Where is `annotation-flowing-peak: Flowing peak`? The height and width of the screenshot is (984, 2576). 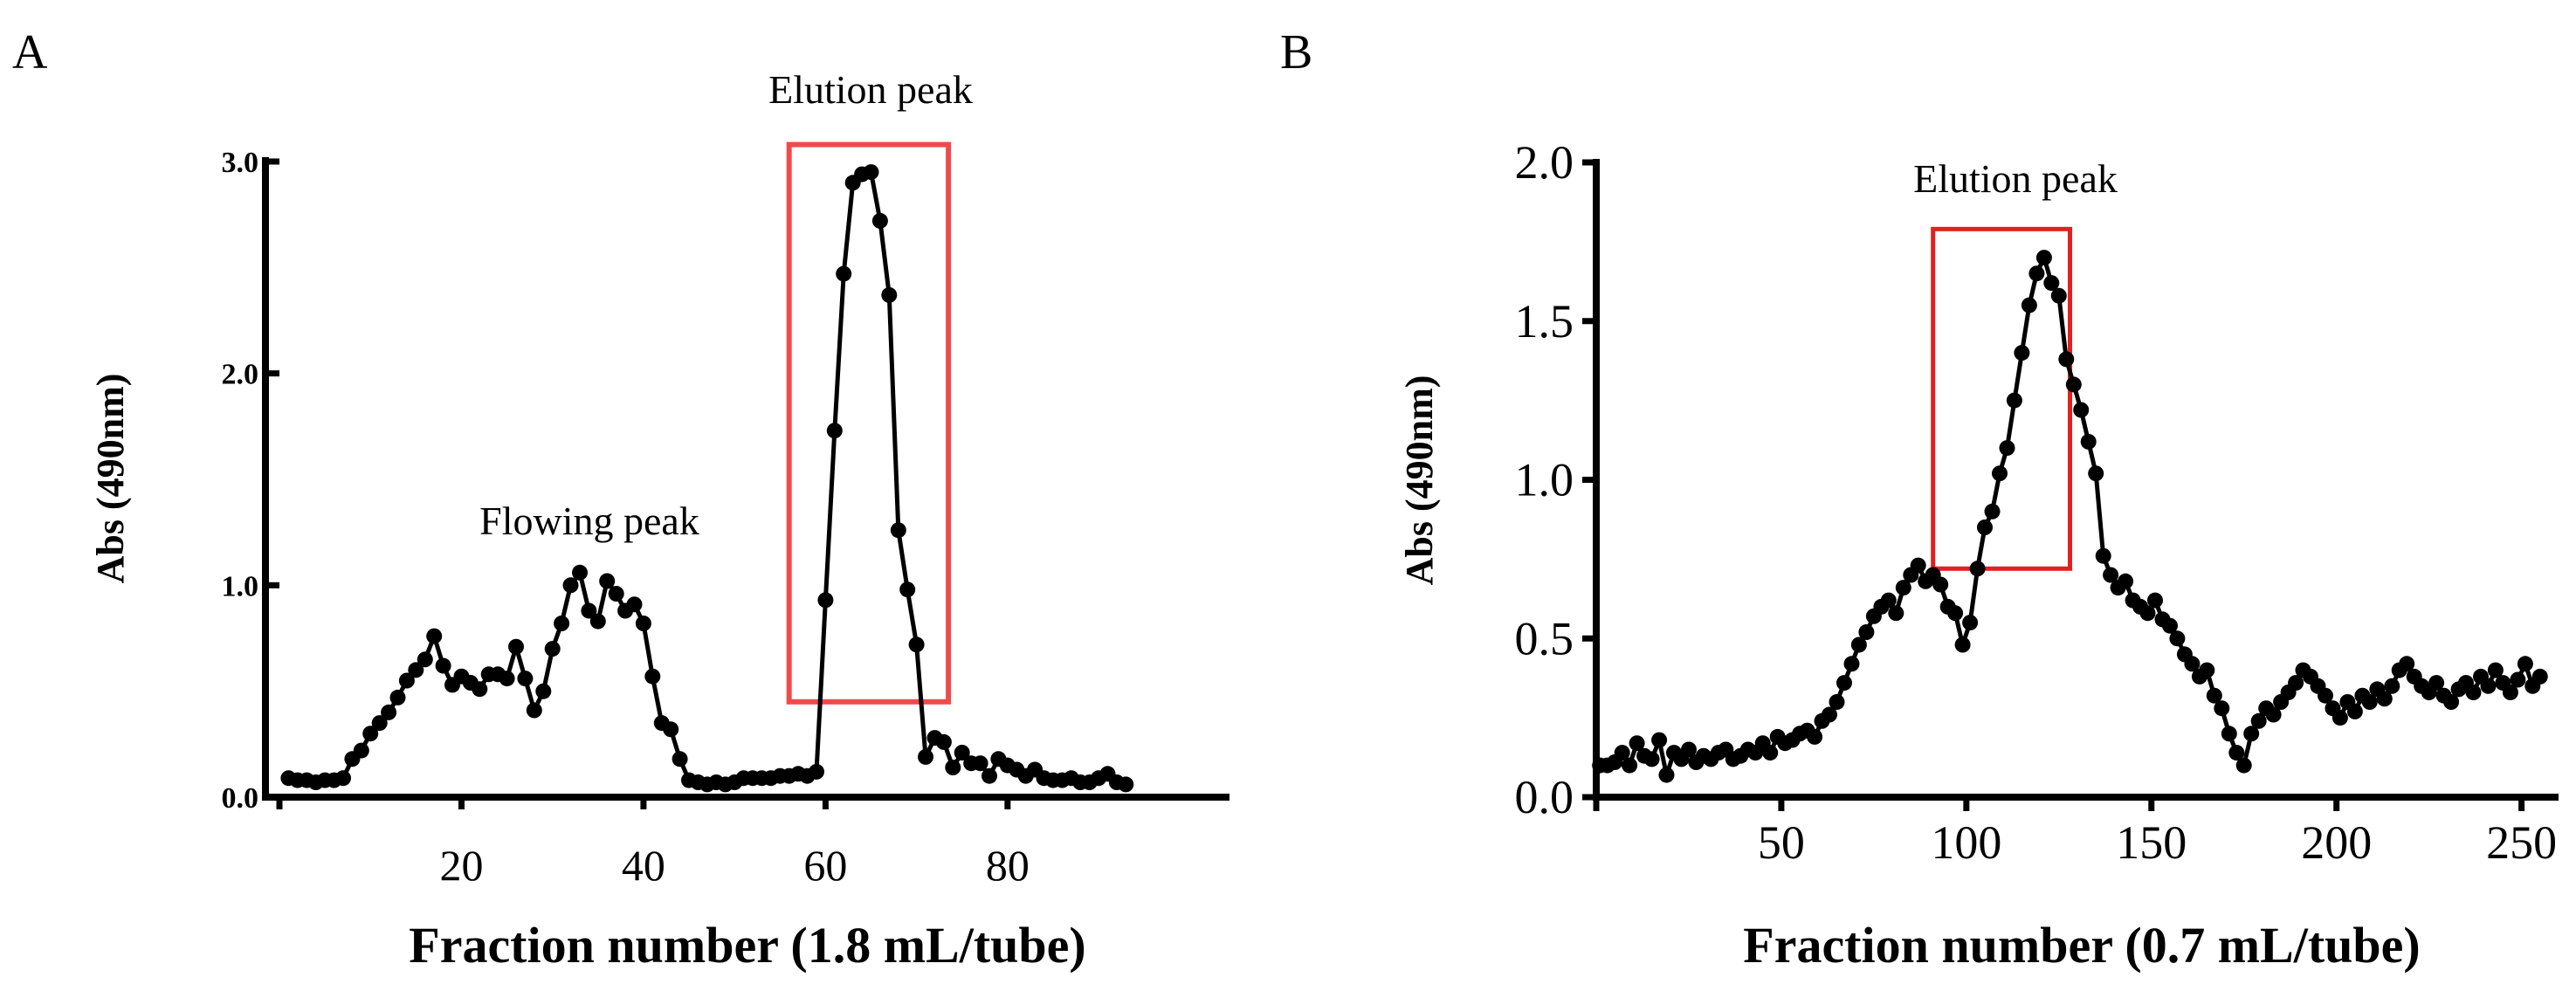
annotation-flowing-peak: Flowing peak is located at coordinates (589, 521).